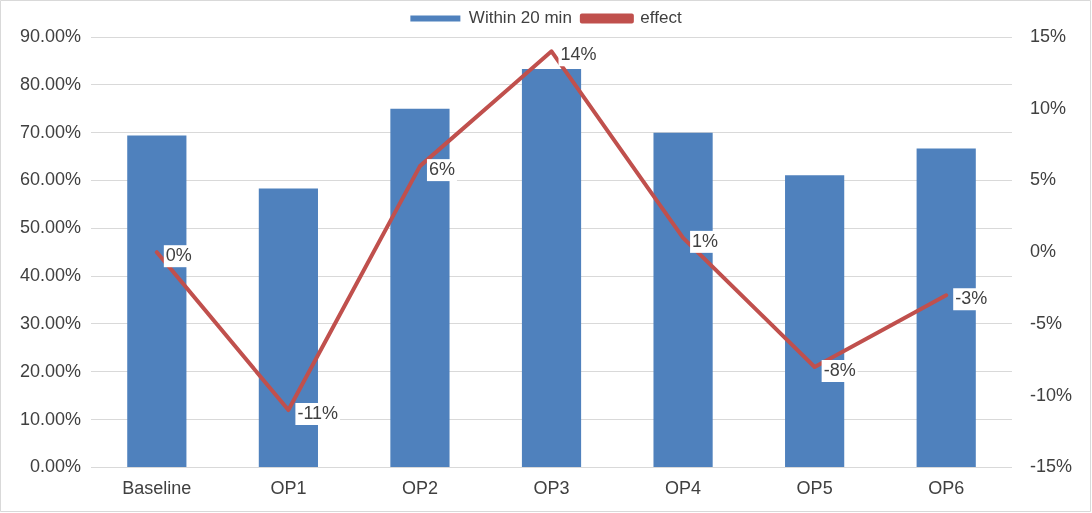 This screenshot has width=1092, height=513. What do you see at coordinates (551, 268) in the screenshot?
I see `bar` at bounding box center [551, 268].